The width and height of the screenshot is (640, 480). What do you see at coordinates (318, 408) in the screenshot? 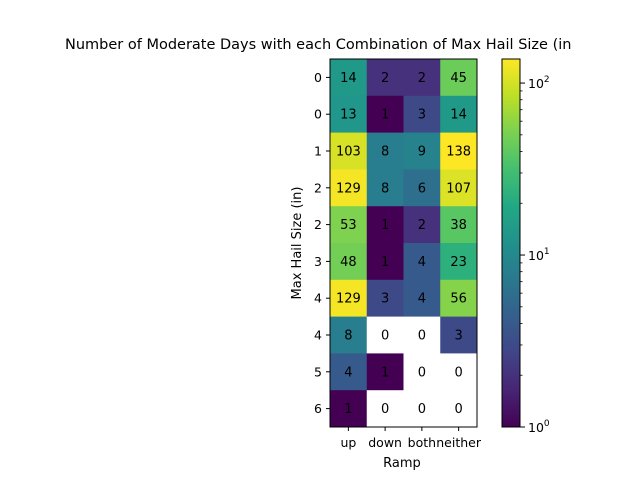
I see `y-tick-label: 6` at bounding box center [318, 408].